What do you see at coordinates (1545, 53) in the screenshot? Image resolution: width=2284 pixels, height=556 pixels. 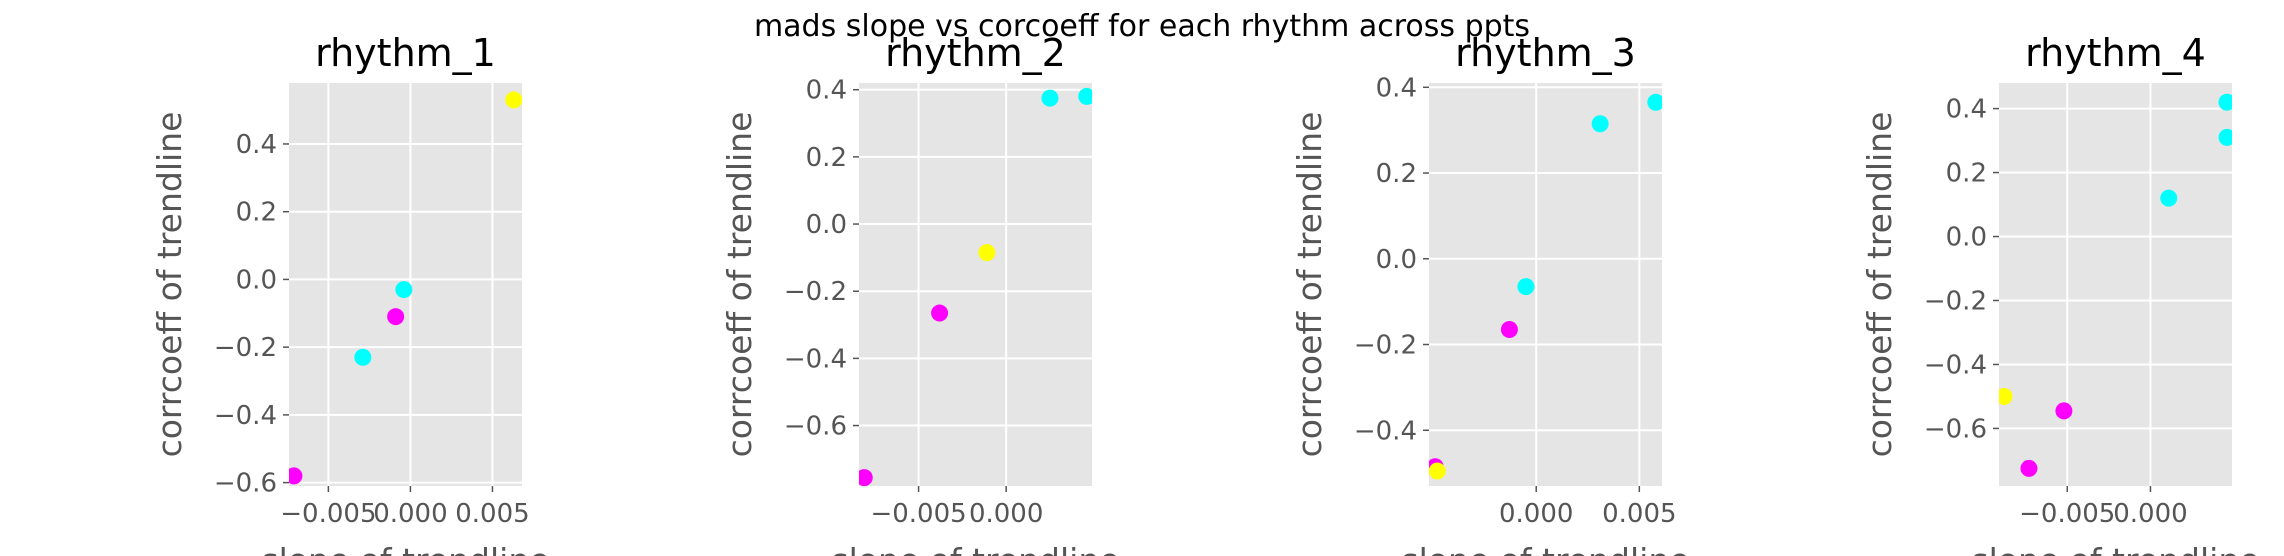 I see `subplot-title: rhythm_3` at bounding box center [1545, 53].